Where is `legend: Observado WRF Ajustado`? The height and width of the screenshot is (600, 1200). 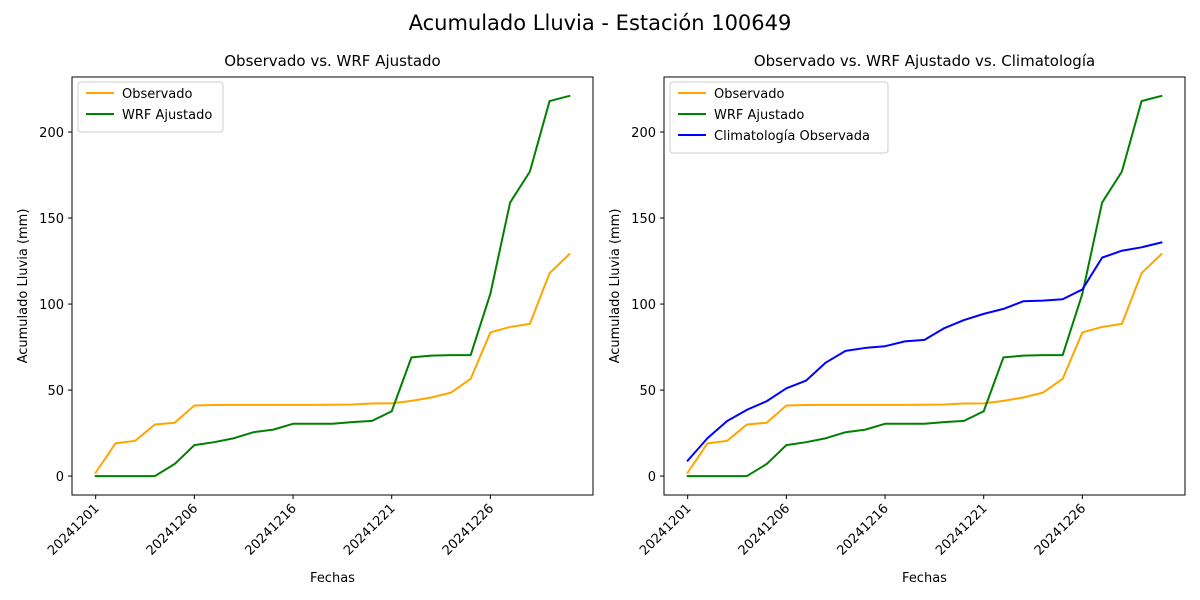 legend: Observado WRF Ajustado is located at coordinates (150, 107).